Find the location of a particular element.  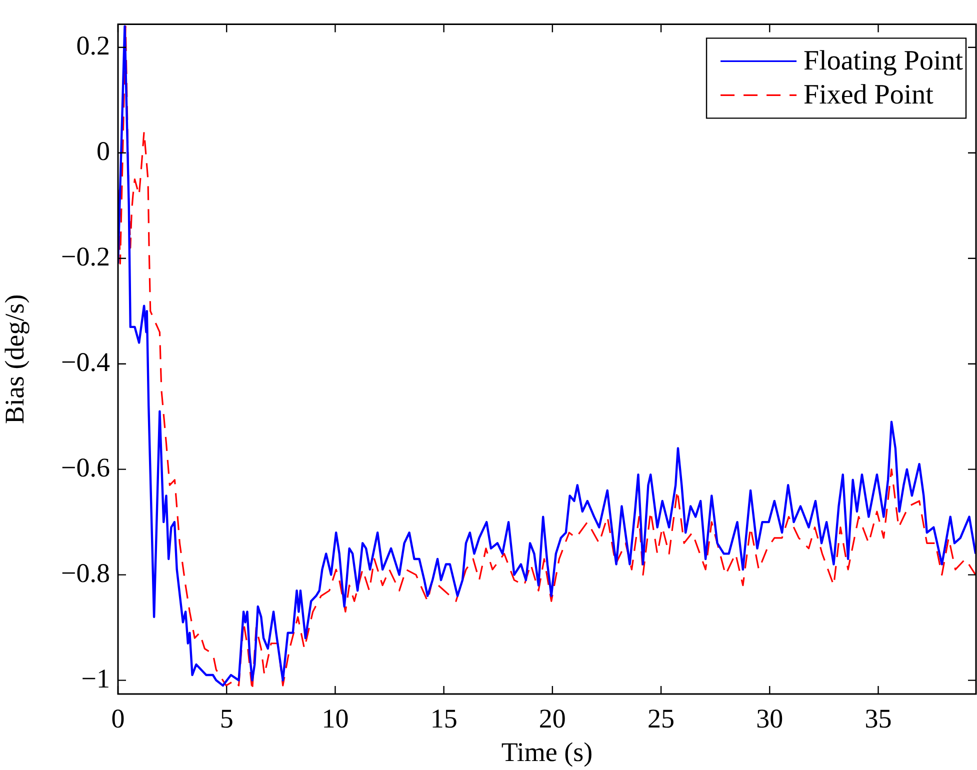

y-tick-label: −0.6 is located at coordinates (85, 467).